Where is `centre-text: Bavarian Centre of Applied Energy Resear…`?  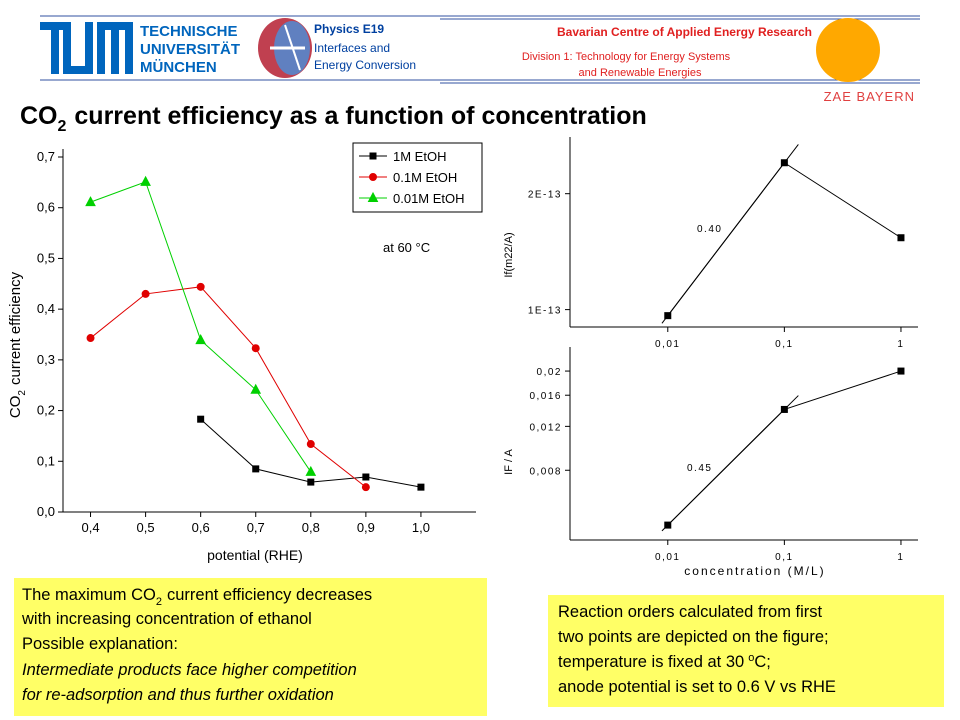 centre-text: Bavarian Centre of Applied Energy Resear… is located at coordinates (684, 32).